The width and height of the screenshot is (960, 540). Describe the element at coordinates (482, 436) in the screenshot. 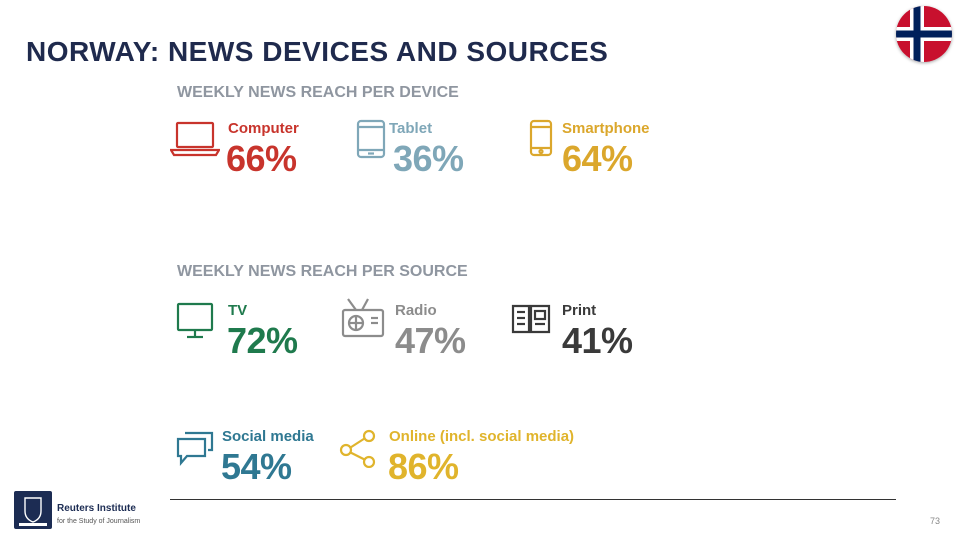

I see `stat-label: Online (incl. social media)` at that location.